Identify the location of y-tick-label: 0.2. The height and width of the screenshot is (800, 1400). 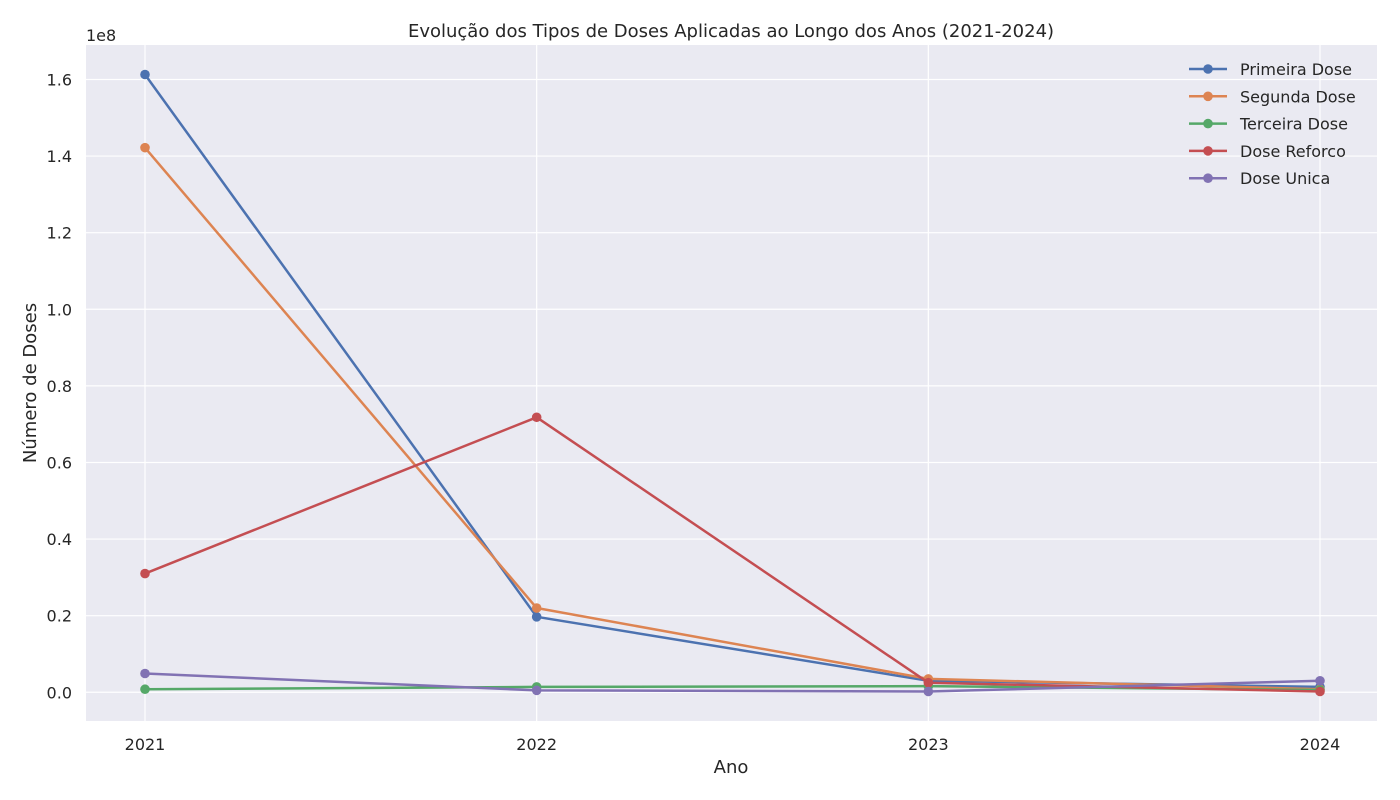
(59, 616).